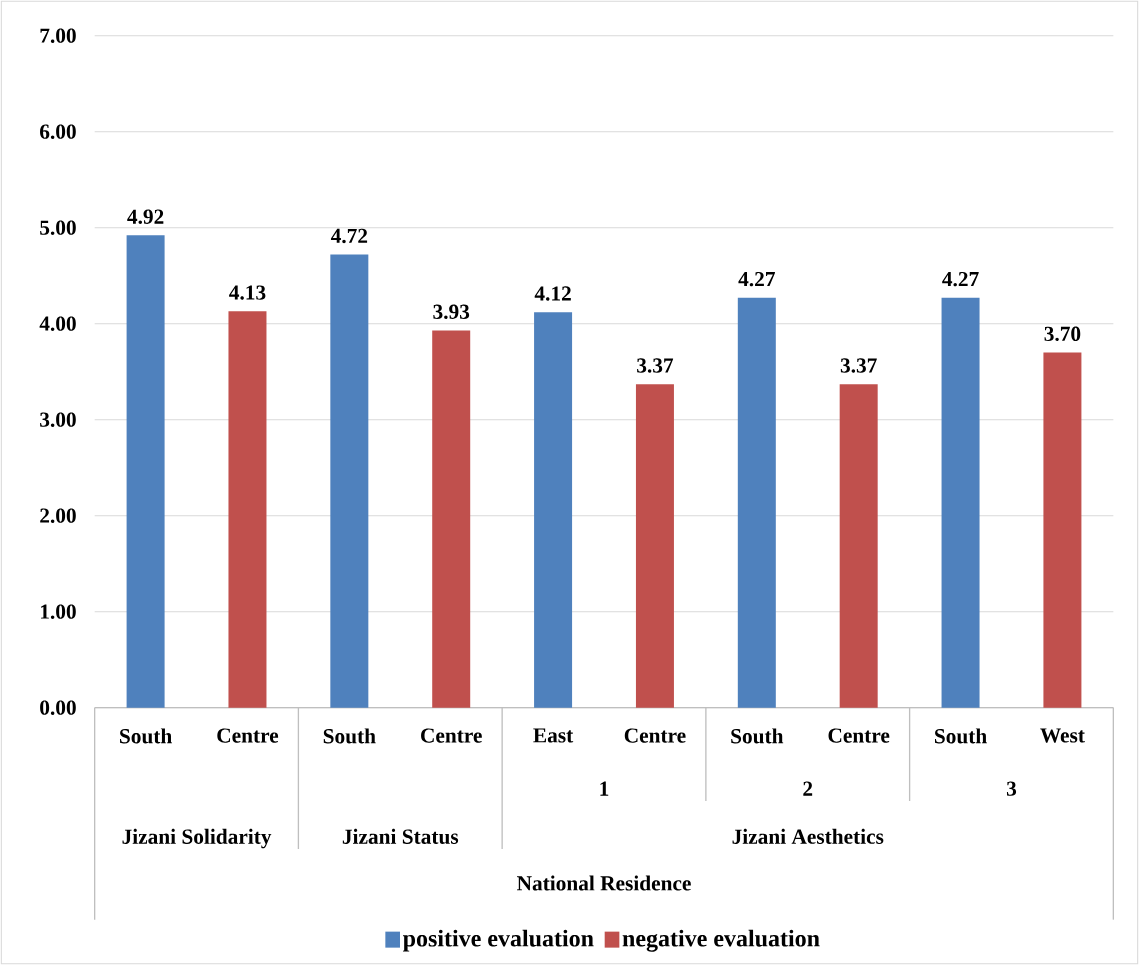  I want to click on data-label: 4.92, so click(145, 216).